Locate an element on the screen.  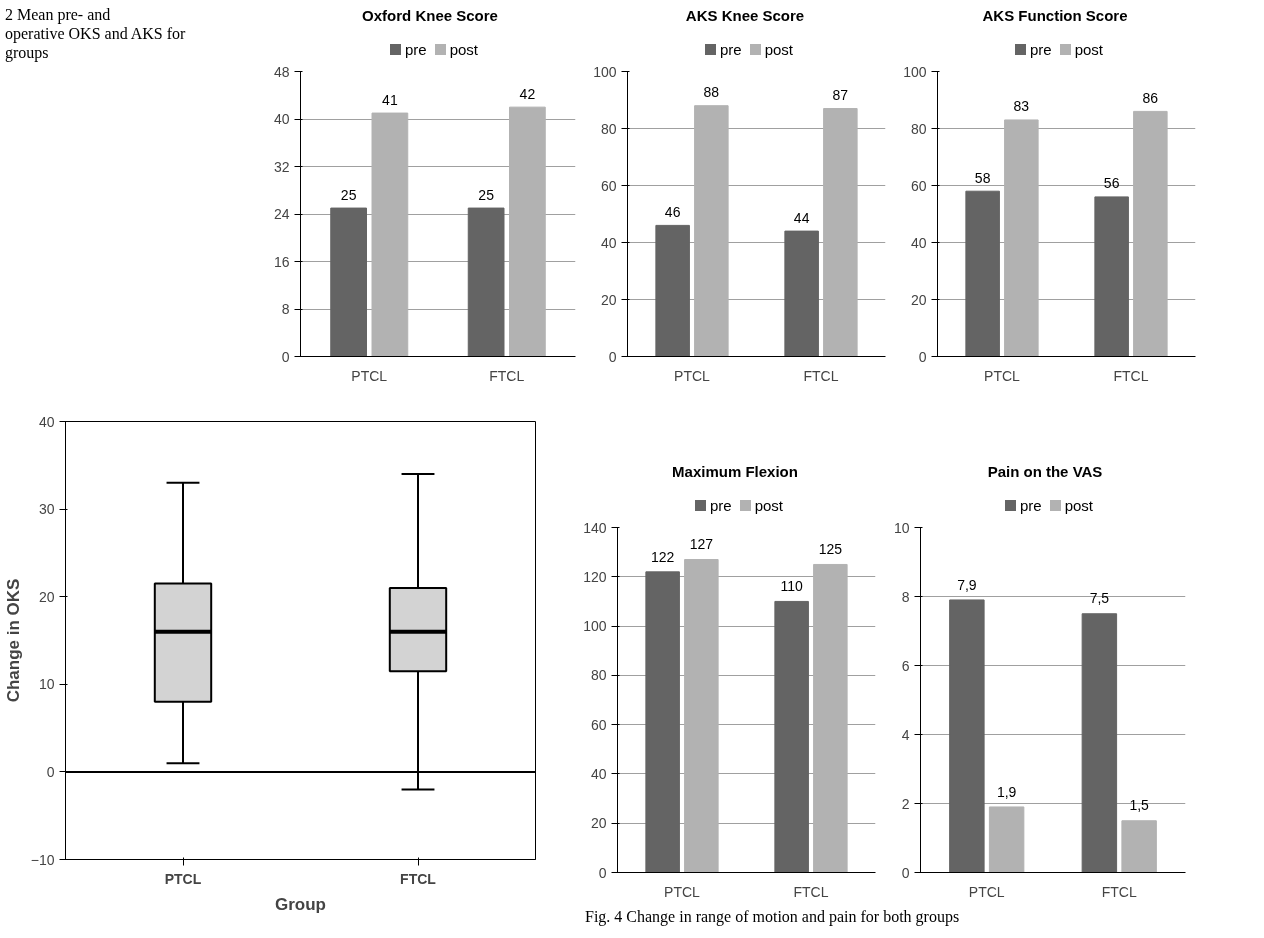
data-label: 56 is located at coordinates (1111, 183).